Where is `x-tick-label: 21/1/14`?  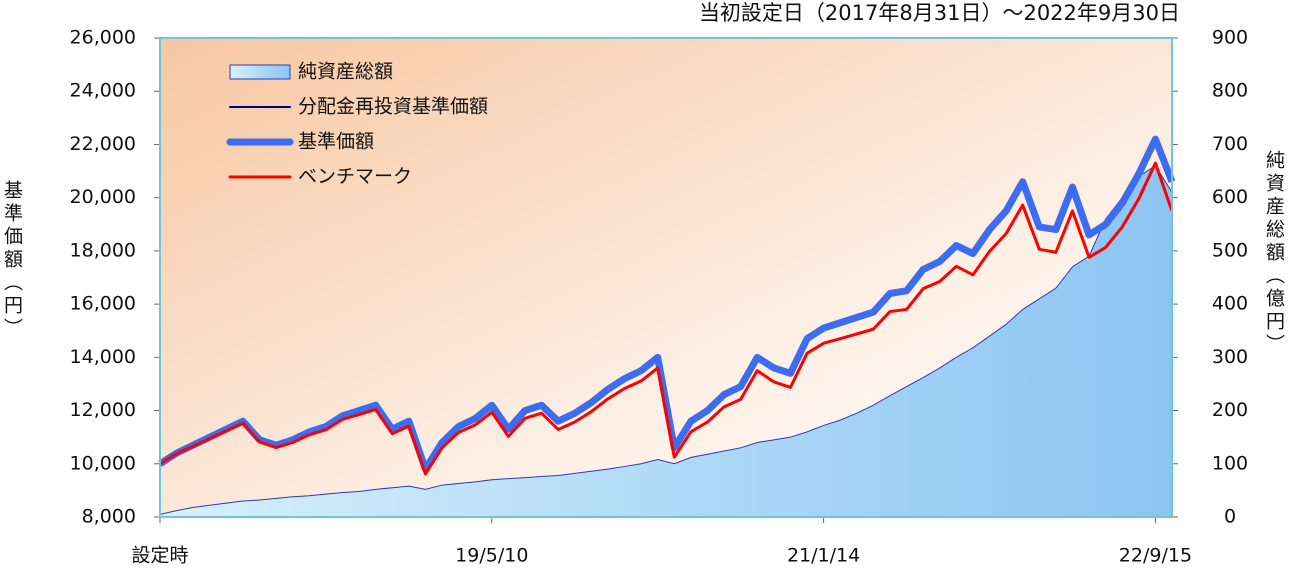
x-tick-label: 21/1/14 is located at coordinates (823, 556).